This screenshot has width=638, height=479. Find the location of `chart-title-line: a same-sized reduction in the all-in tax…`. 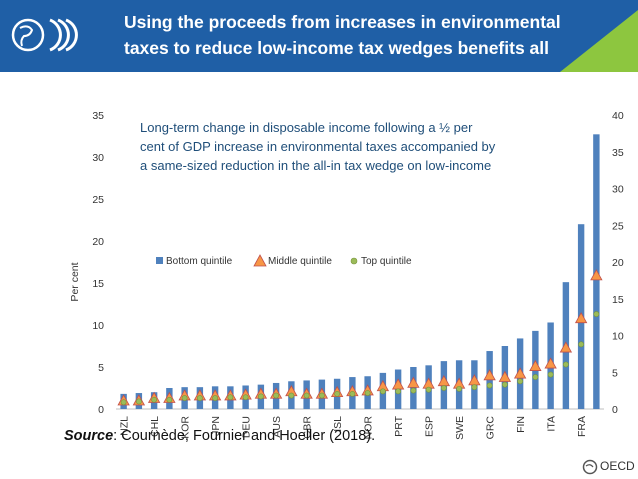

chart-title-line: a same-sized reduction in the all-in tax… is located at coordinates (315, 165).